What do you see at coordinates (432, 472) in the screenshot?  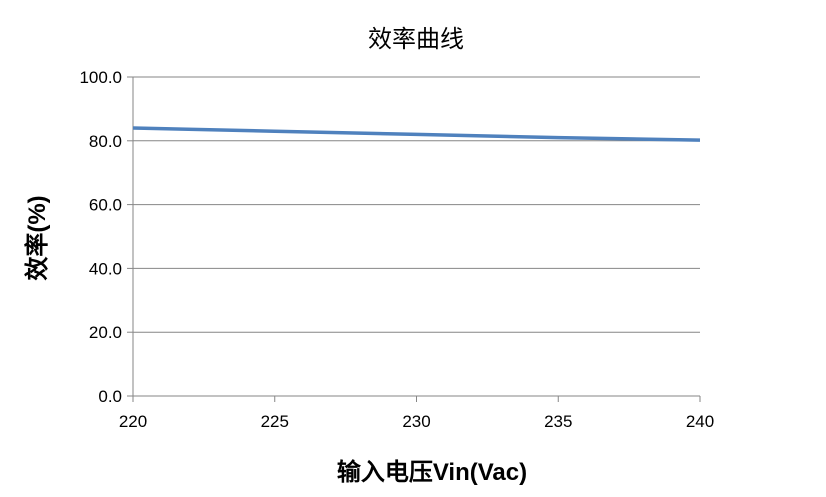 I see `x-axis-label: 输入电压Vin(Vac)` at bounding box center [432, 472].